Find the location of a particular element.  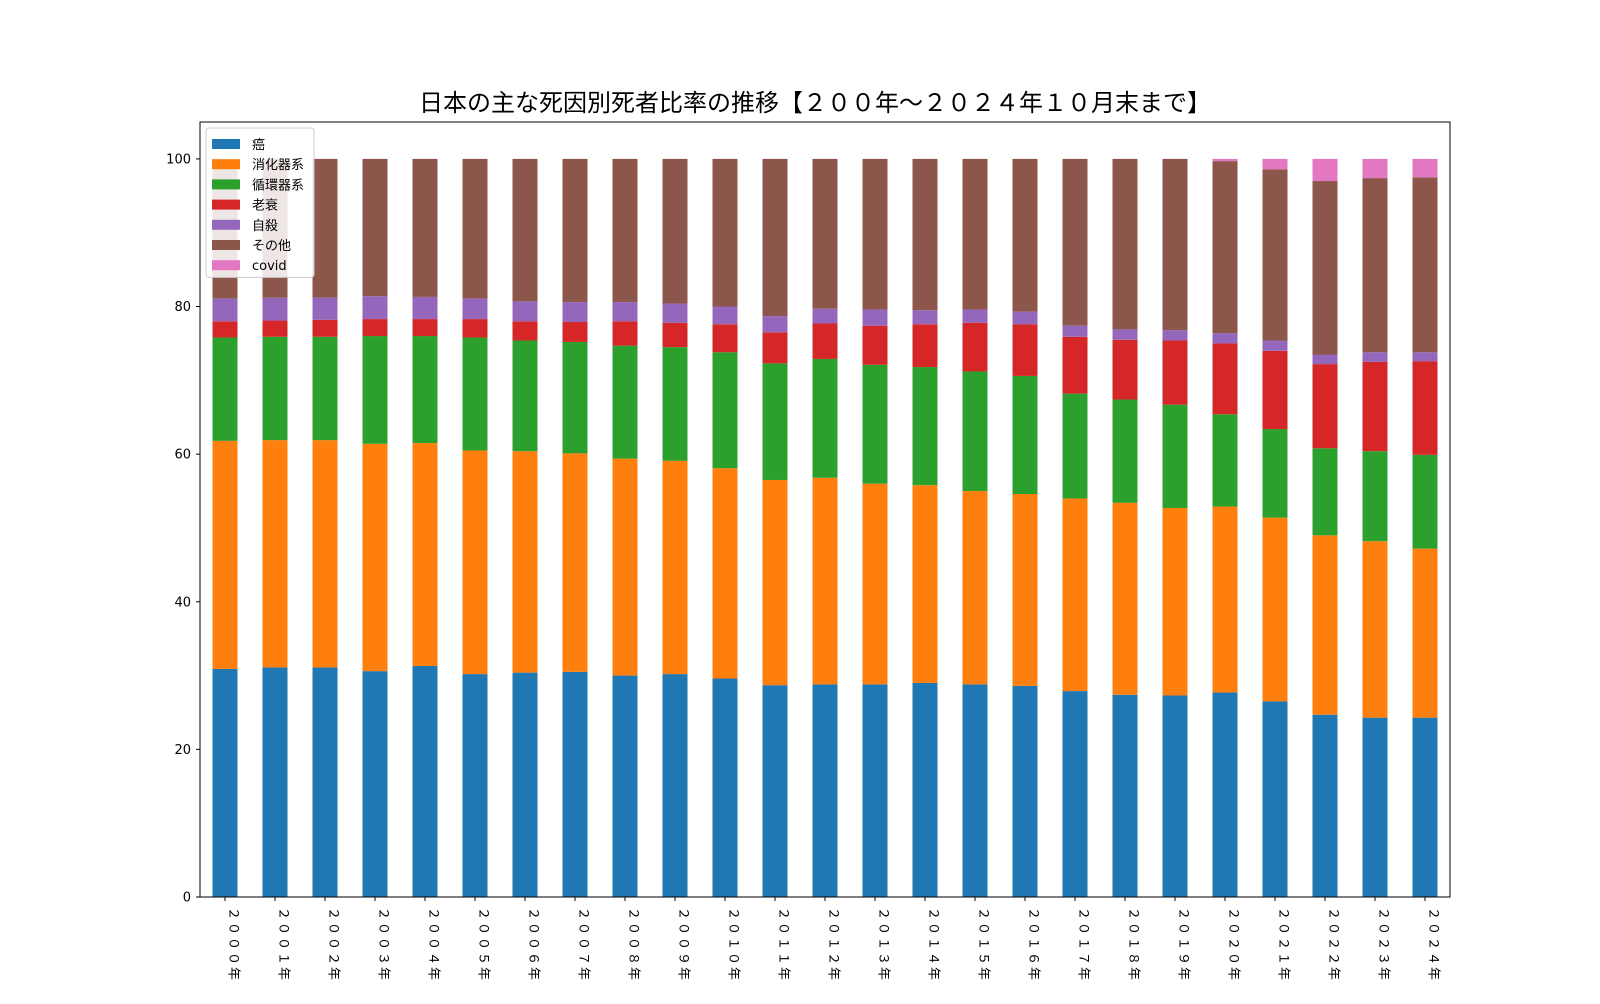

x-tick-label: ２００２年 is located at coordinates (333, 944).